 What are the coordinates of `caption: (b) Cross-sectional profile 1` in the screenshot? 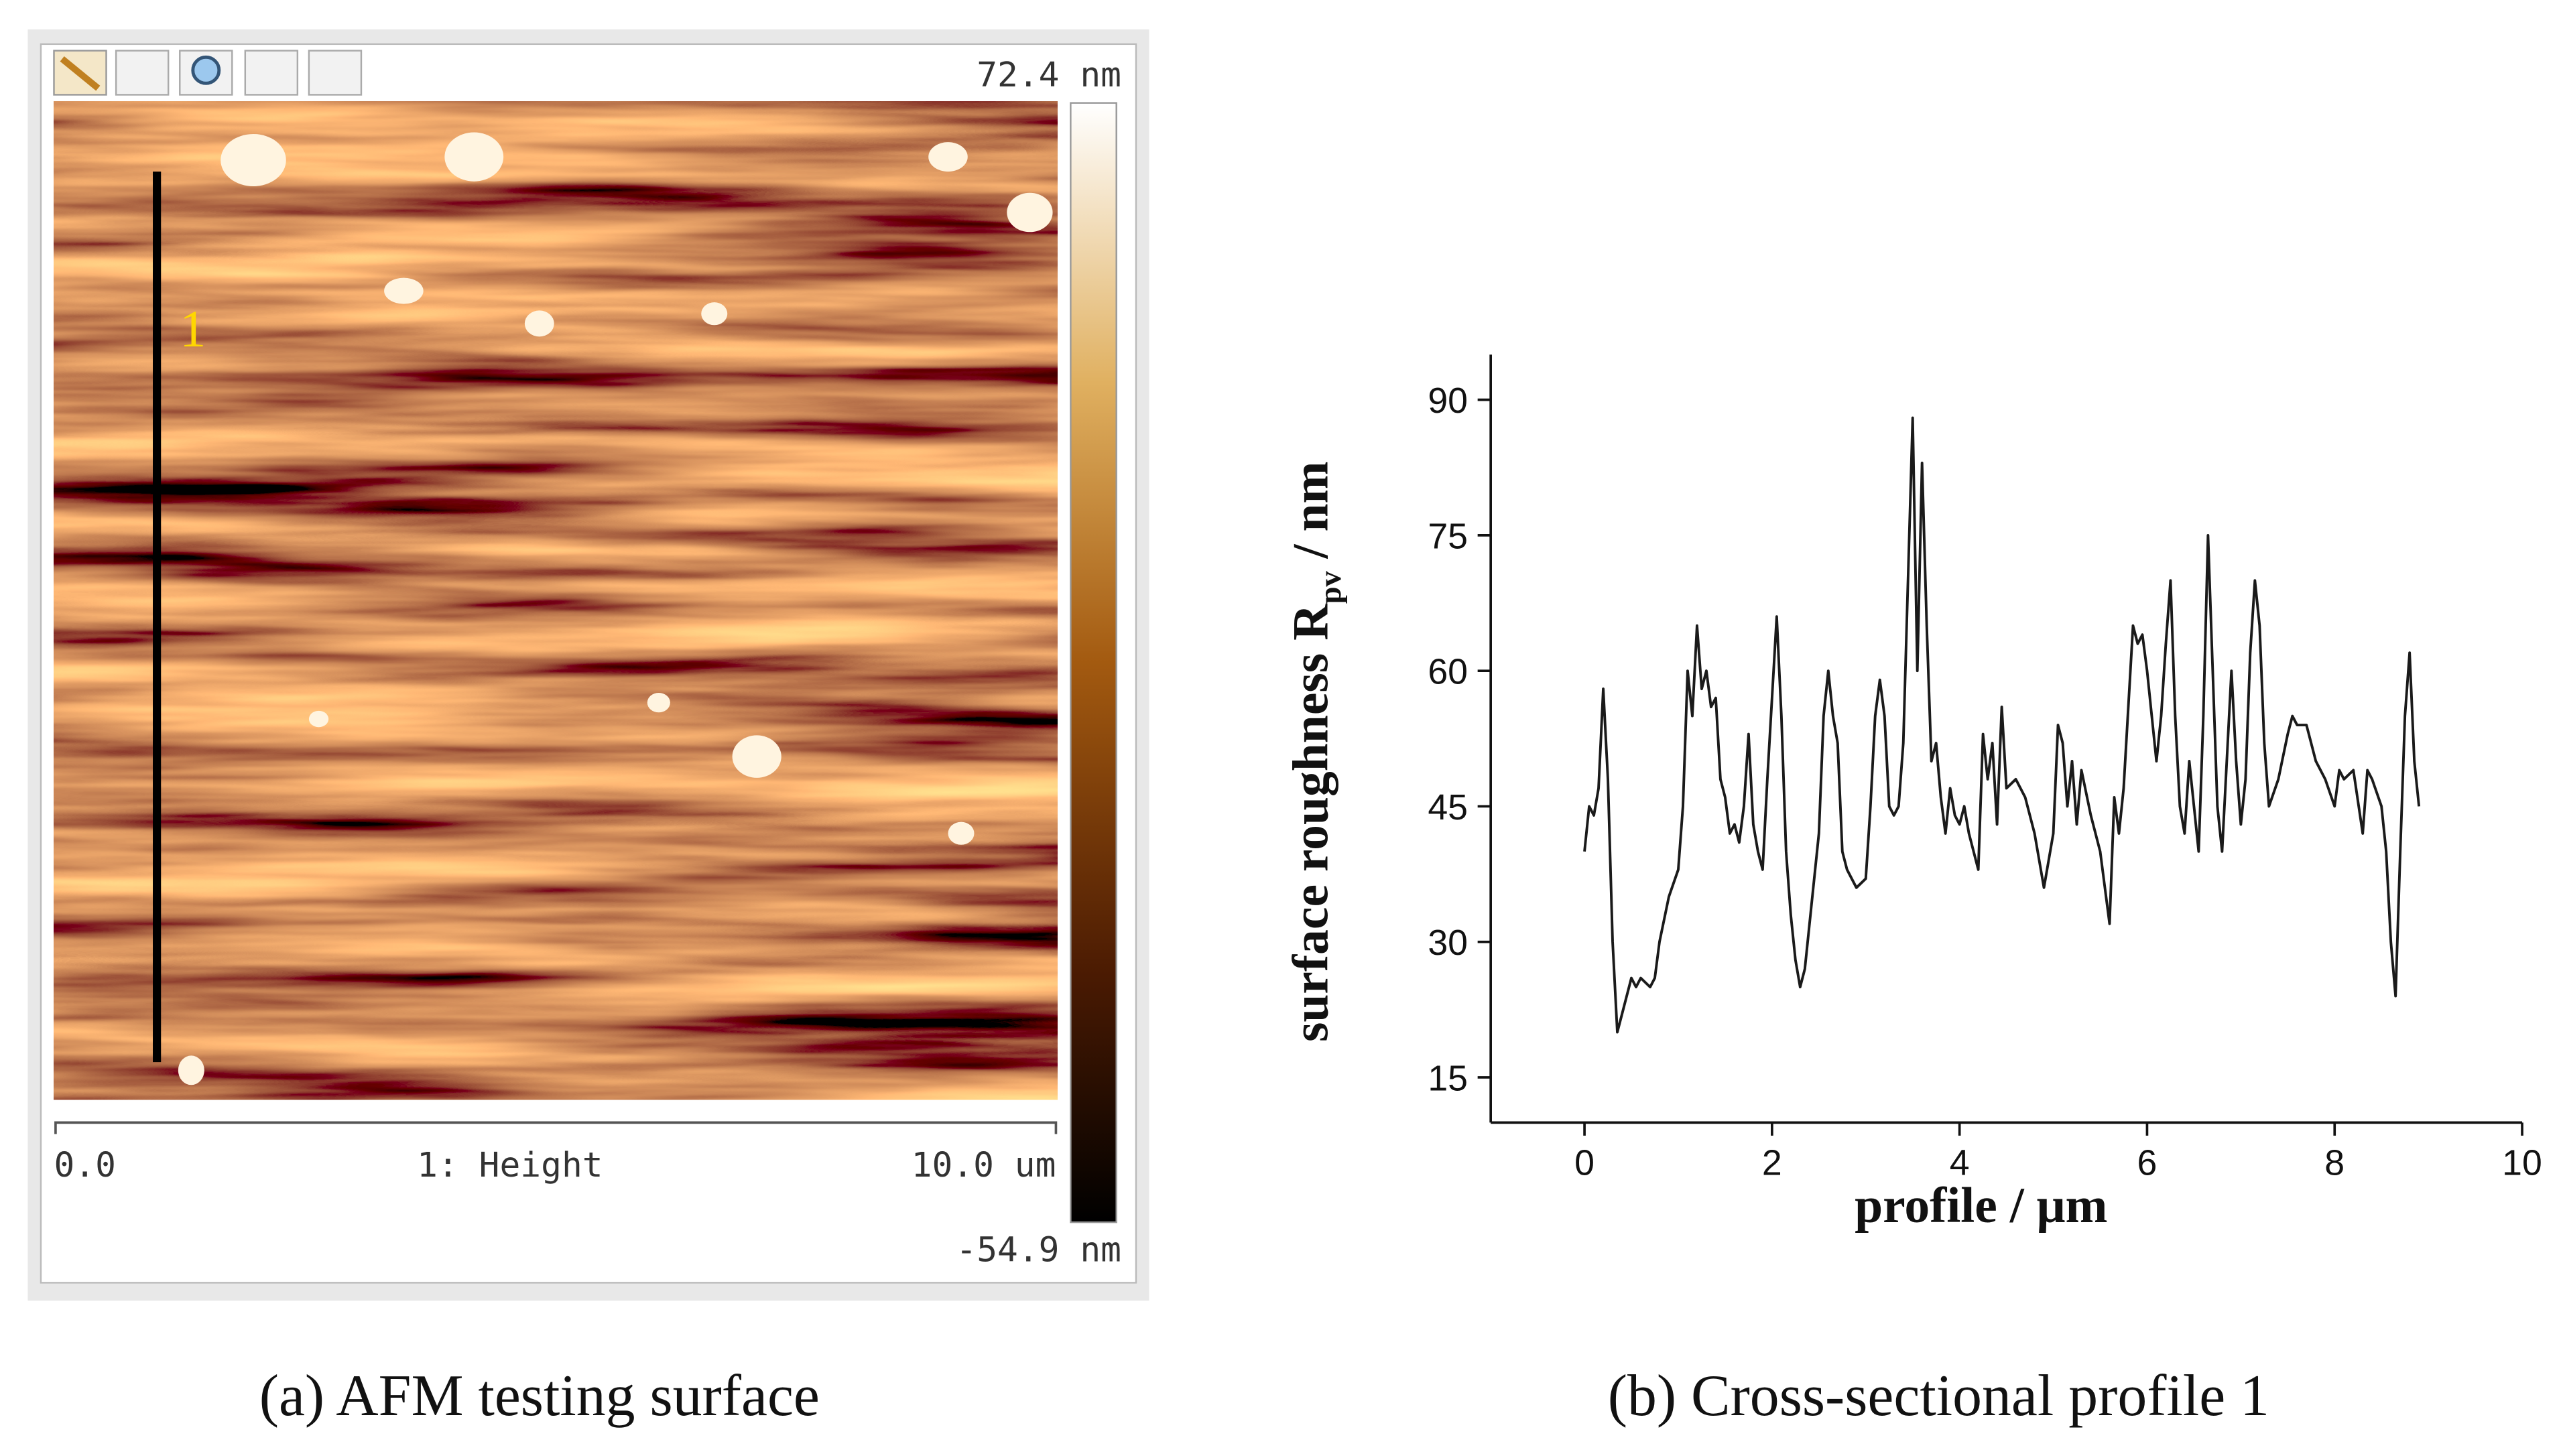 It's located at (1938, 1395).